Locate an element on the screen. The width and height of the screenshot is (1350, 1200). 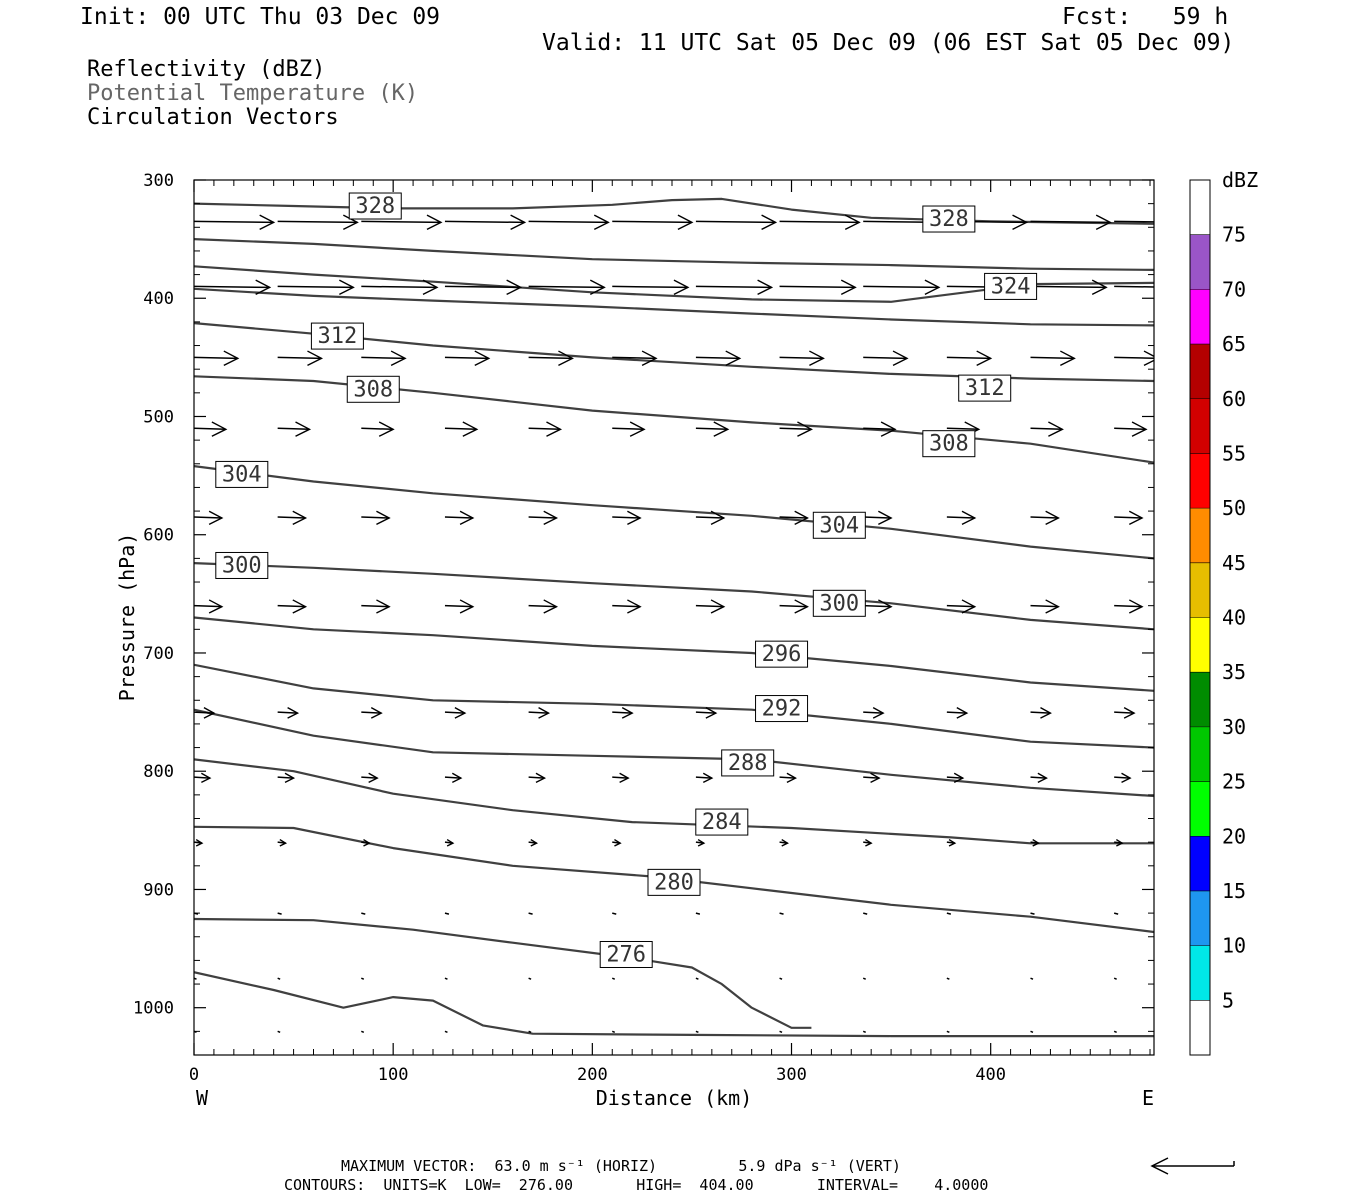
contour-label-box is located at coordinates (949, 219).